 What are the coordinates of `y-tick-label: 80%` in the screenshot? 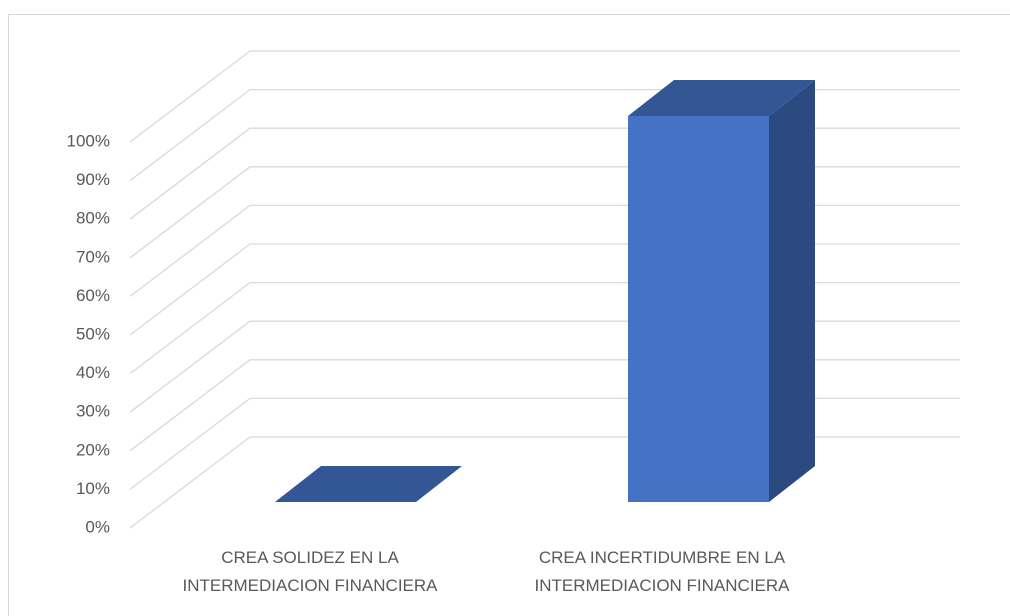 It's located at (93, 218).